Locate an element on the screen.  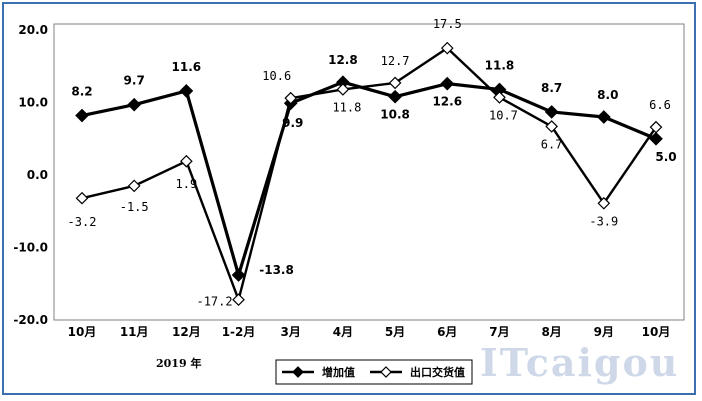
data-label: 9.9 is located at coordinates (292, 123).